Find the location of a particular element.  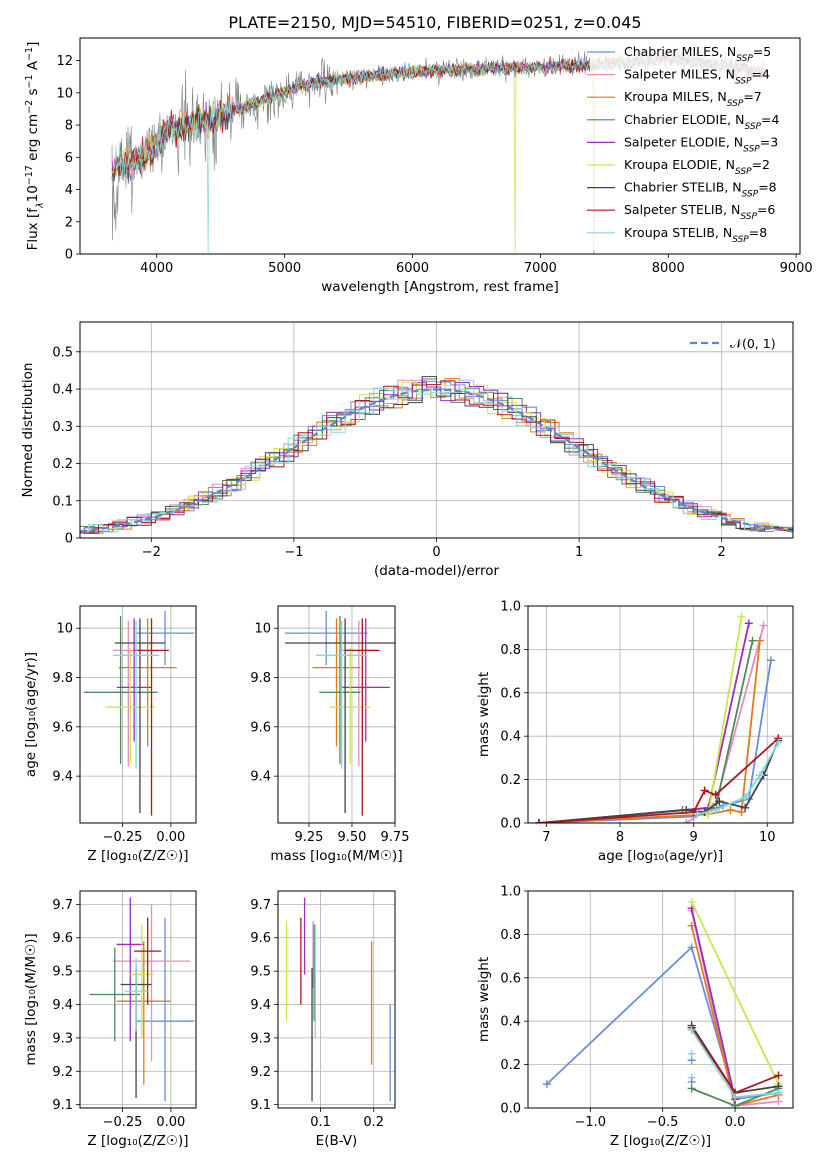

y-tick-label: 0.6 is located at coordinates (510, 693).